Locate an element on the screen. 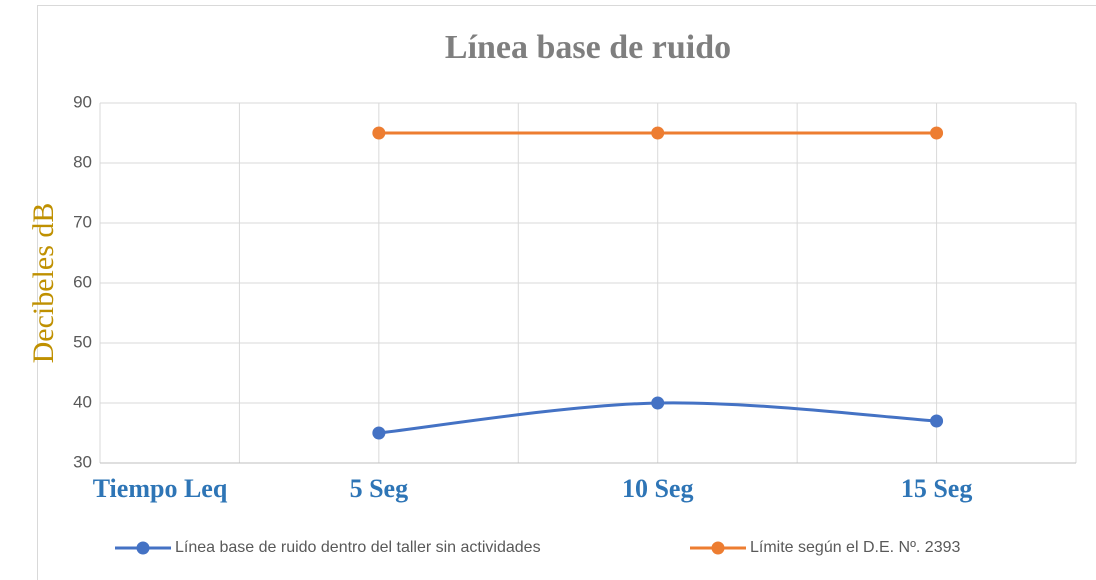 The image size is (1096, 580). x-tick-label: 10 Seg is located at coordinates (658, 488).